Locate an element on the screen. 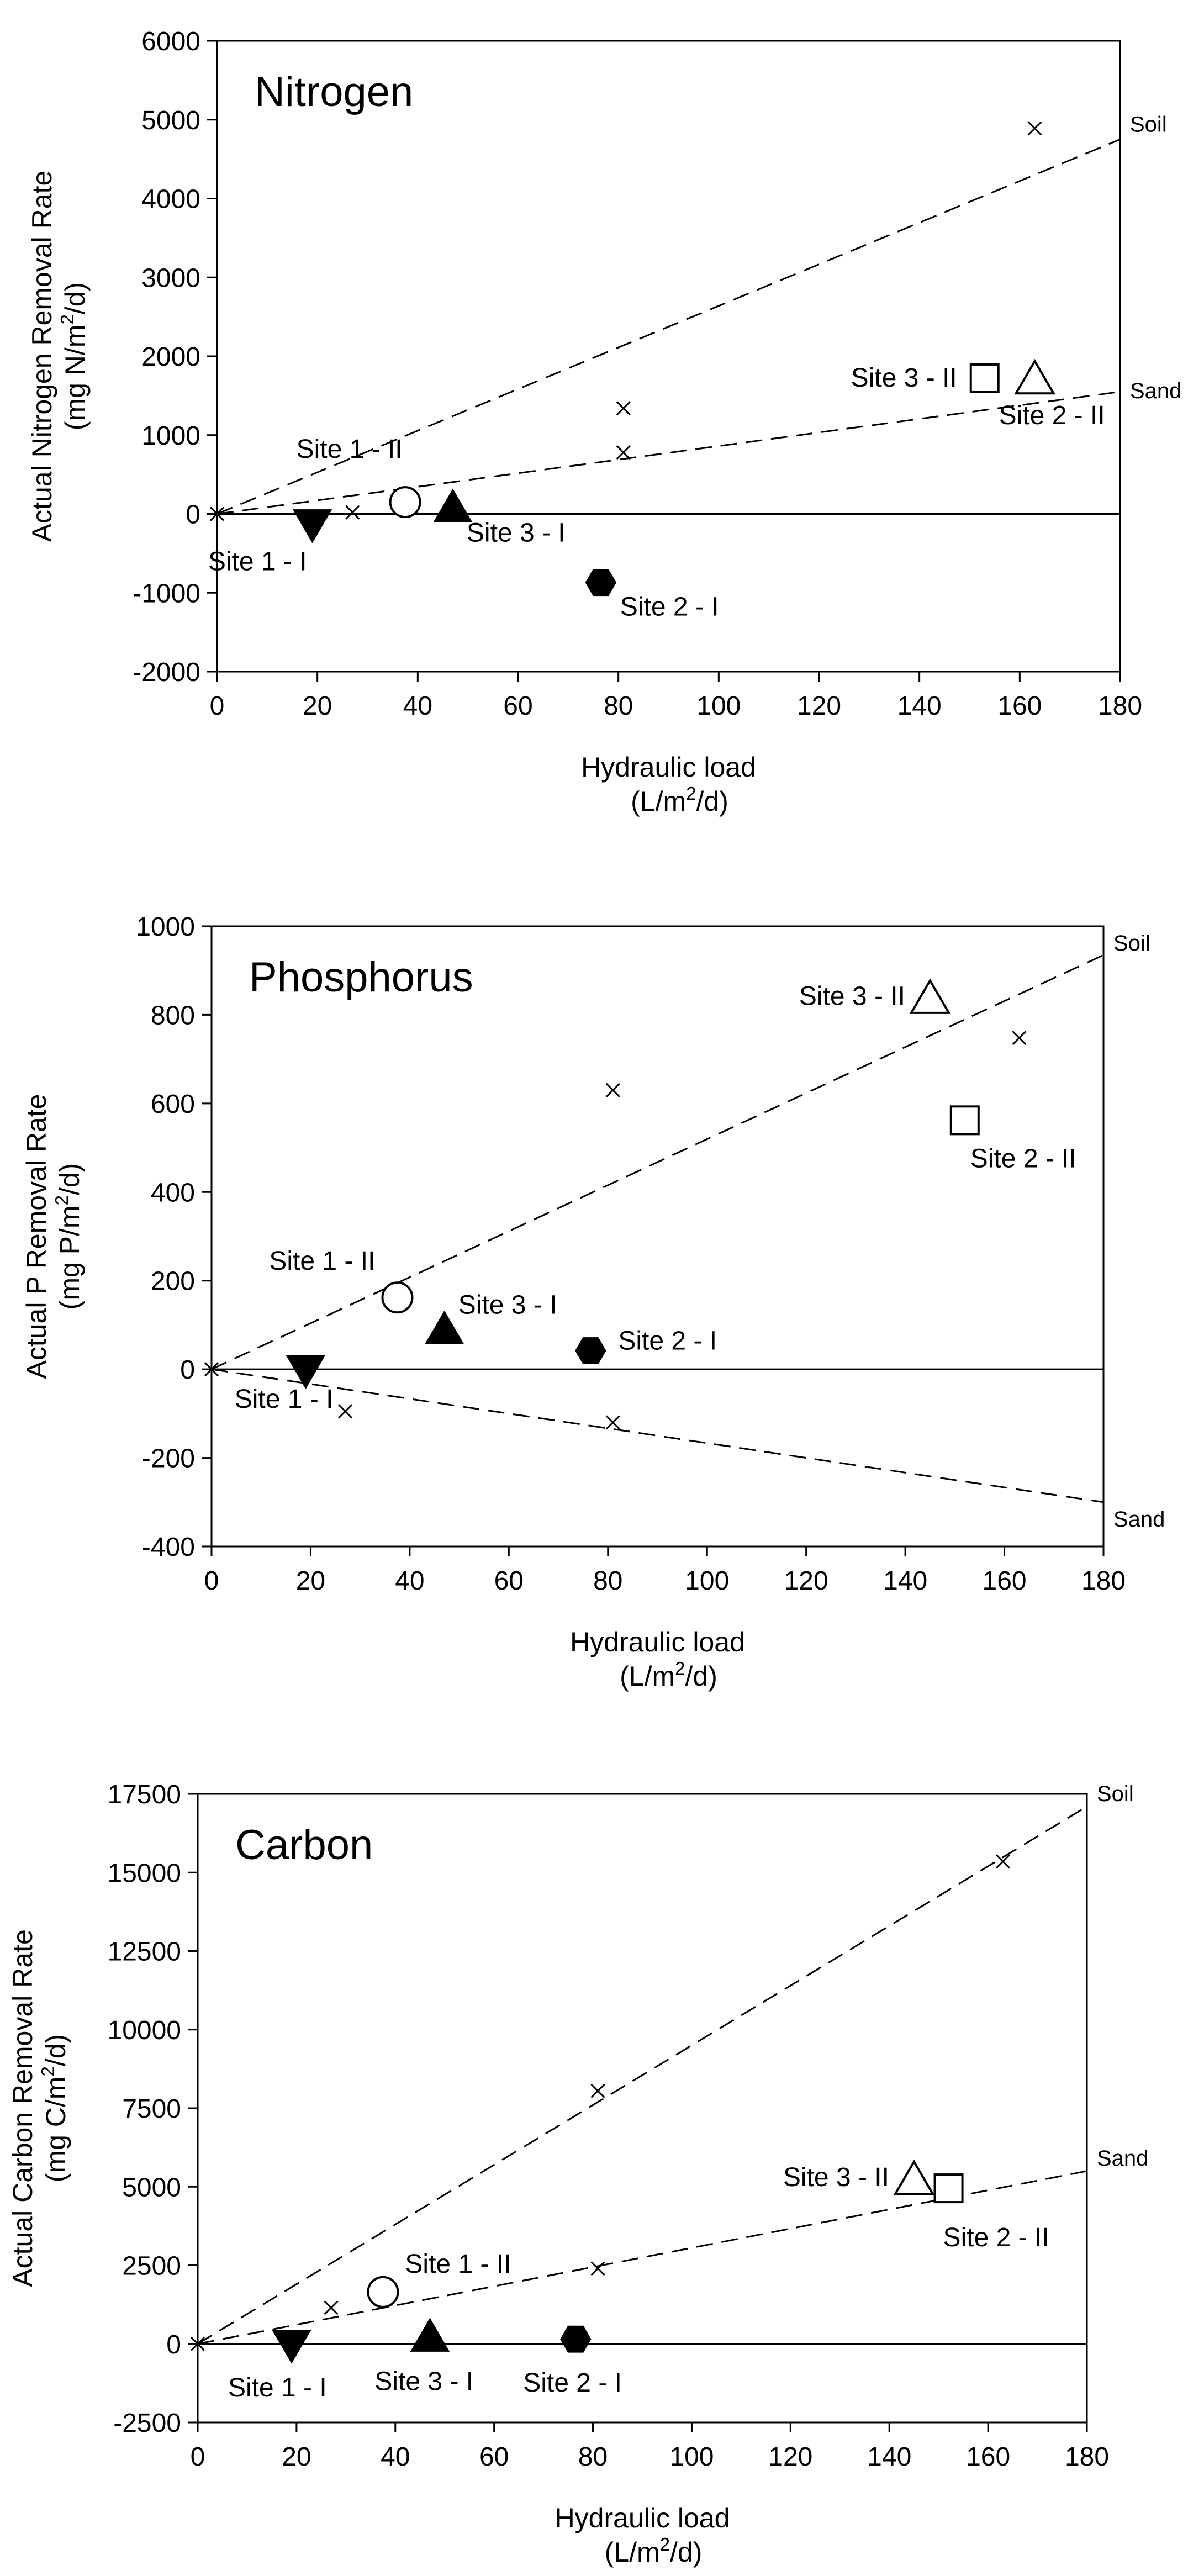 This screenshot has height=2576, width=1204. panel-carbon-marker-site-2-ii is located at coordinates (948, 2188).